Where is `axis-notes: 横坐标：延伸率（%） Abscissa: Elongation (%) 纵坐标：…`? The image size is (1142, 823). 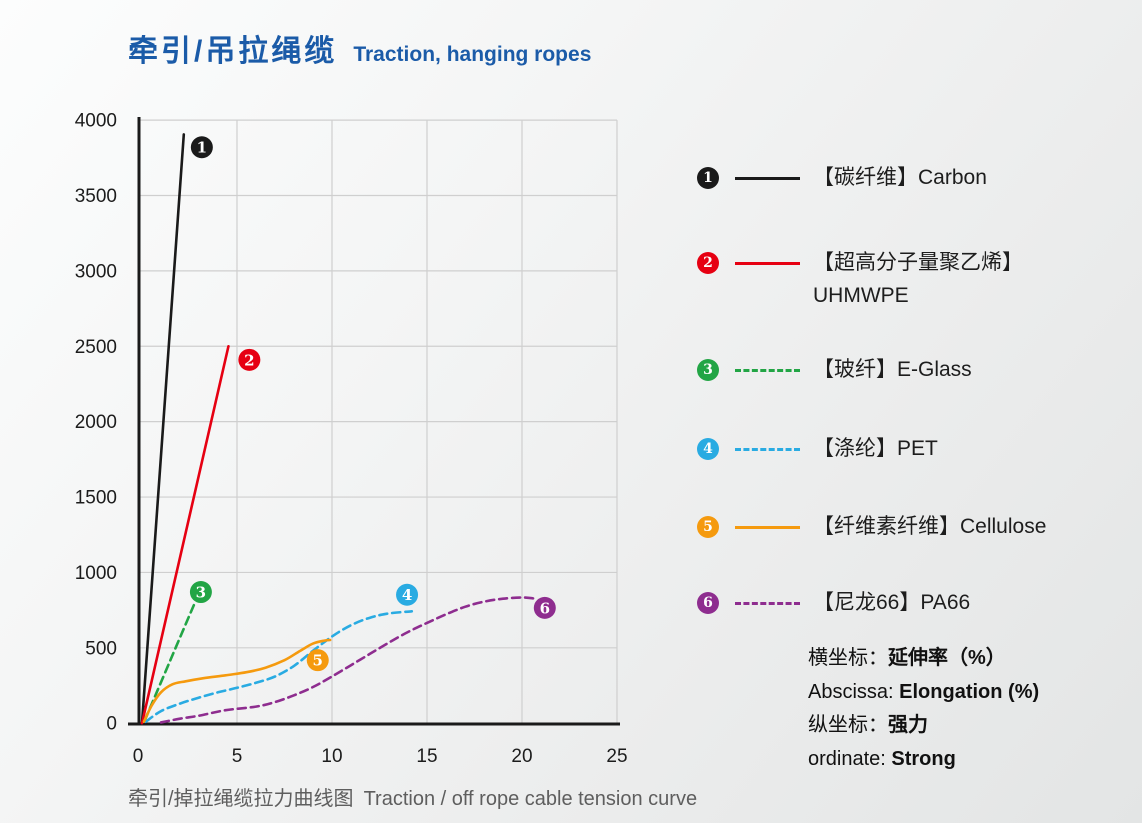 axis-notes: 横坐标：延伸率（%） Abscissa: Elongation (%) 纵坐标：… is located at coordinates (923, 709).